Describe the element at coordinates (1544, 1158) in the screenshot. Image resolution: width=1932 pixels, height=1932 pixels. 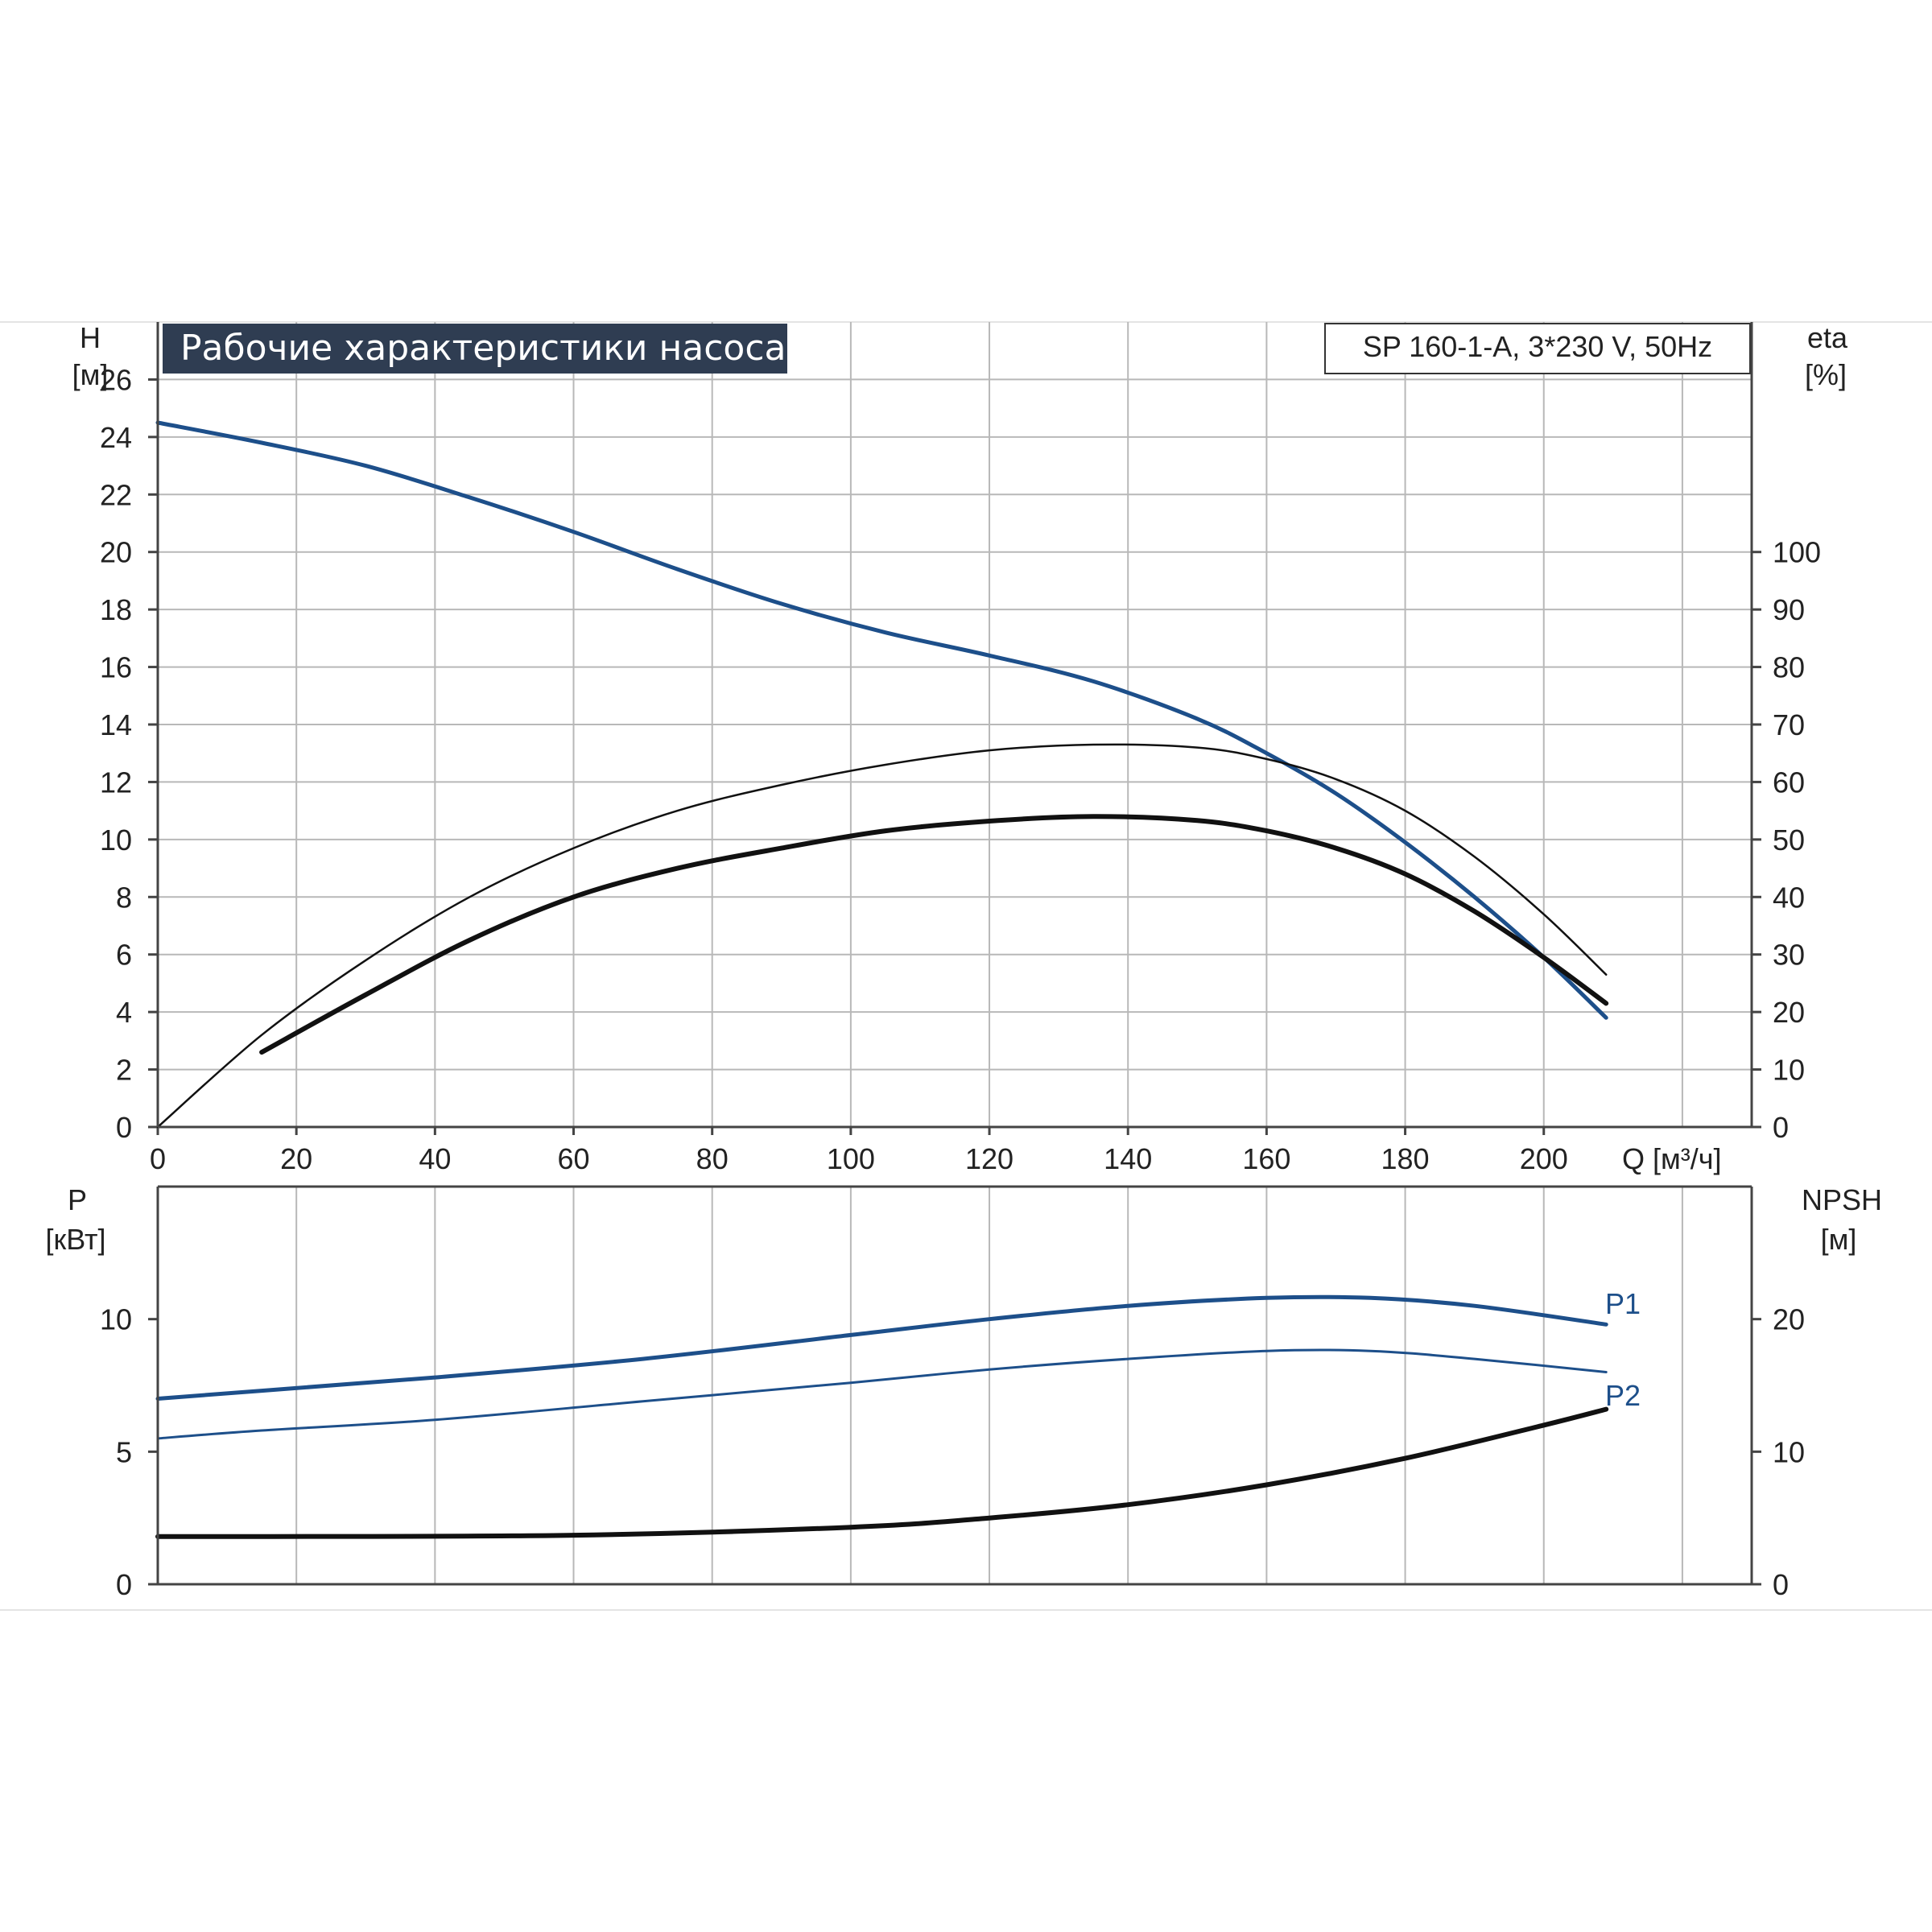
I see `q-tick-label: 200` at that location.